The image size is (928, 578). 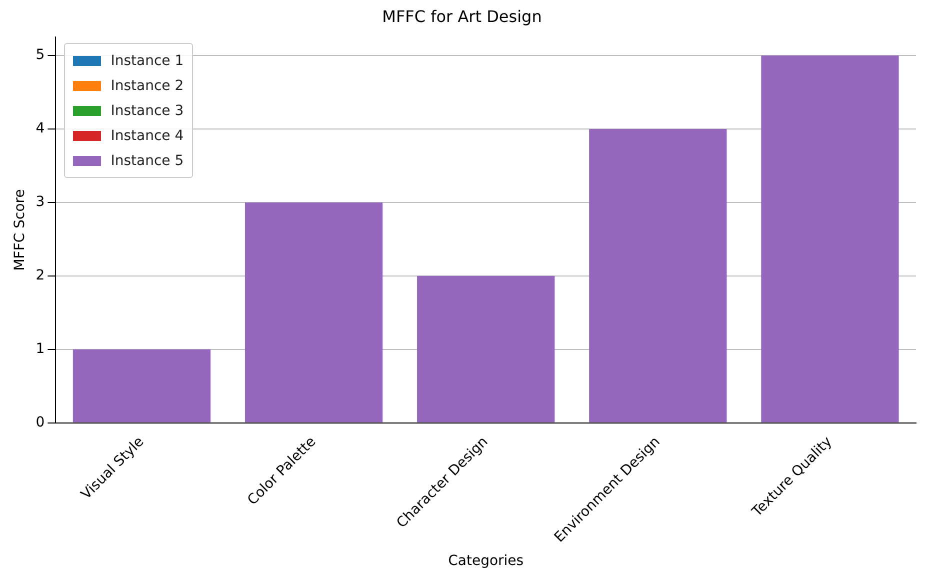 What do you see at coordinates (20, 230) in the screenshot?
I see `y-axis-title: MFFC Score` at bounding box center [20, 230].